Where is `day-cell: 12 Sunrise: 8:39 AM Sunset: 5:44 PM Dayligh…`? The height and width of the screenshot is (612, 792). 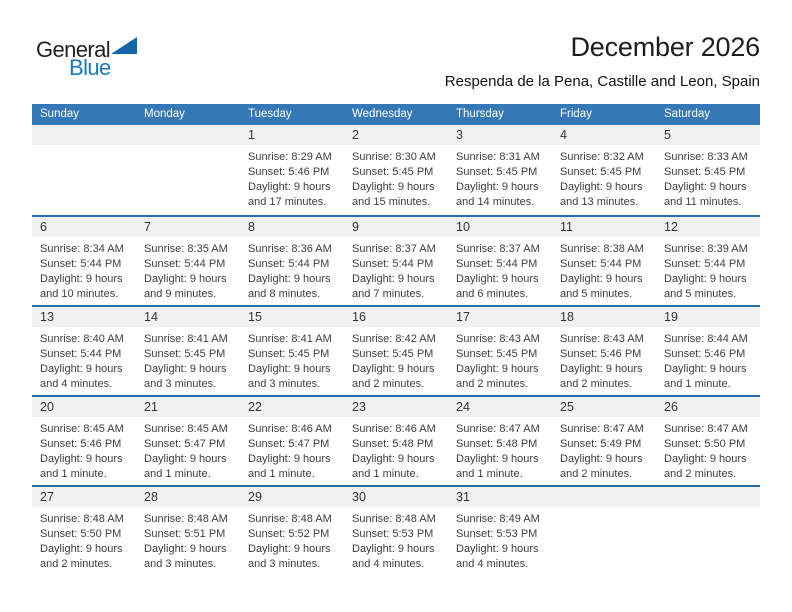 day-cell: 12 Sunrise: 8:39 AM Sunset: 5:44 PM Dayligh… is located at coordinates (708, 261).